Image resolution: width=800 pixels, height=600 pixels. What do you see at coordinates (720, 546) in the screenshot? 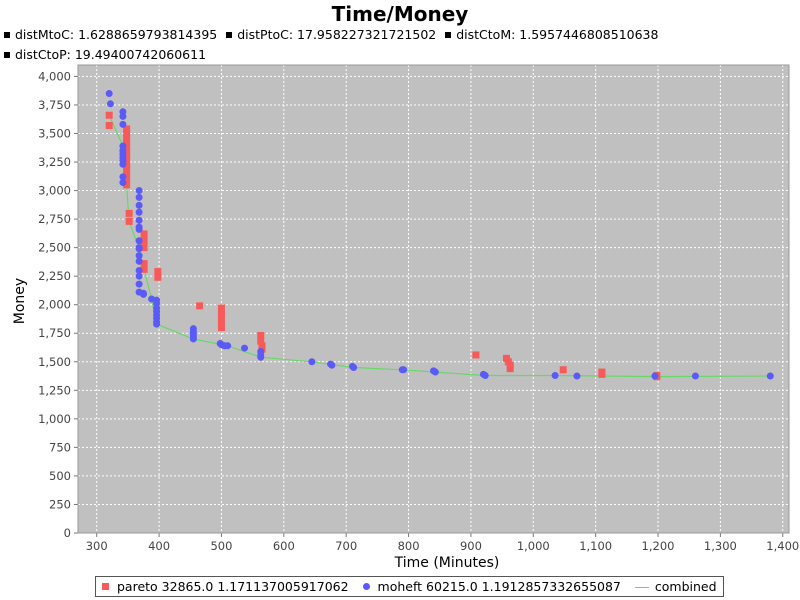
I see `x-tick-label: 1,300` at bounding box center [720, 546].